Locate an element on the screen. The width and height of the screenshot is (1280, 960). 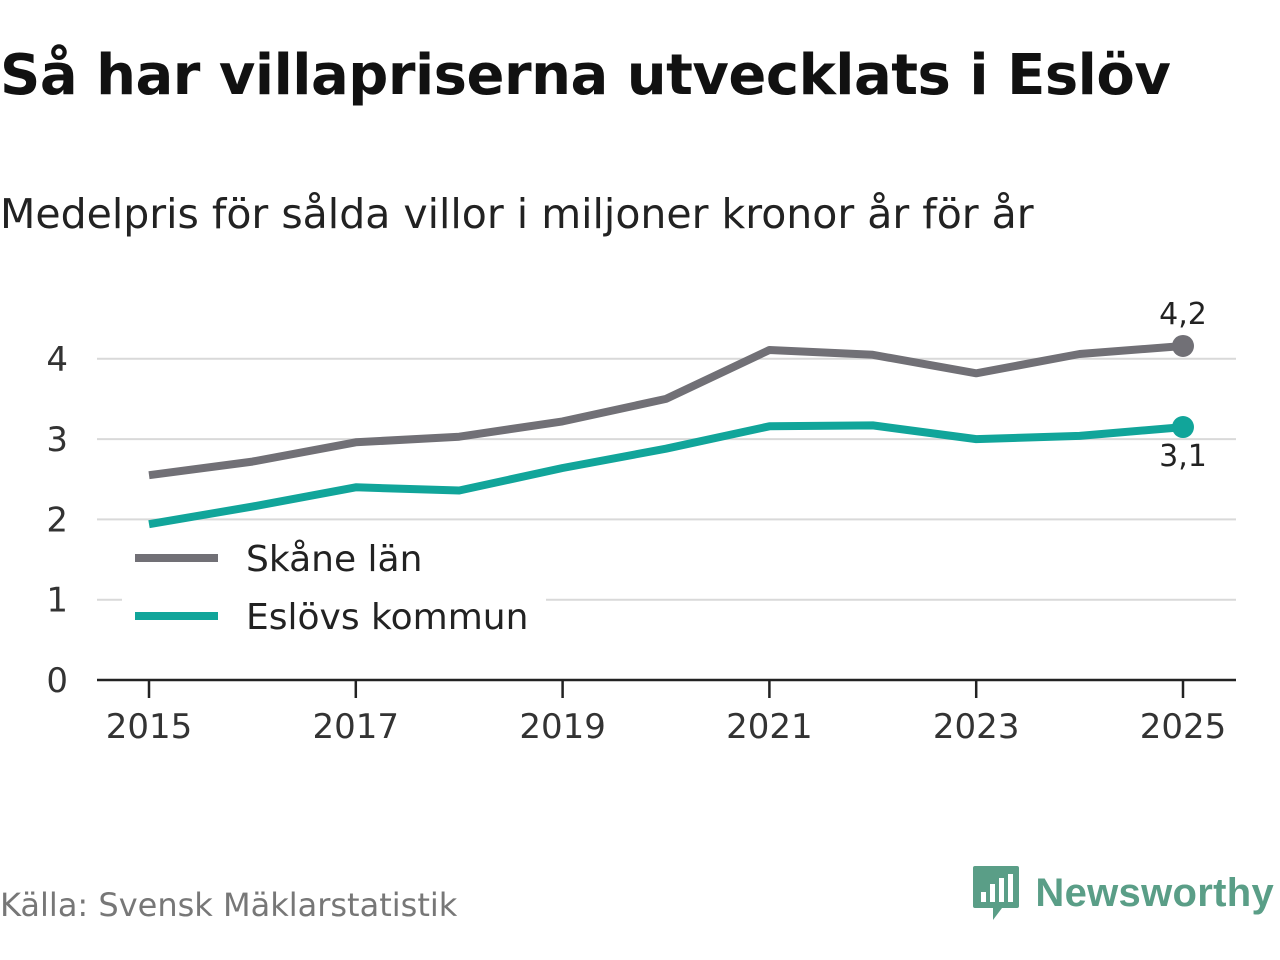
x-tick-label: 2023 is located at coordinates (976, 727).